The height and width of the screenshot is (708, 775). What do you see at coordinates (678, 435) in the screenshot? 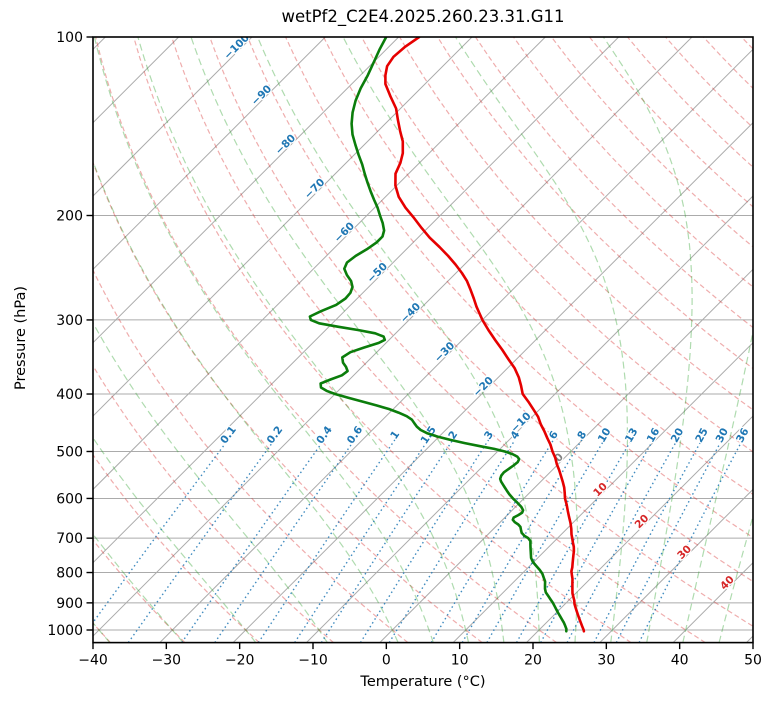
I see `inline-label: 20` at bounding box center [678, 435].